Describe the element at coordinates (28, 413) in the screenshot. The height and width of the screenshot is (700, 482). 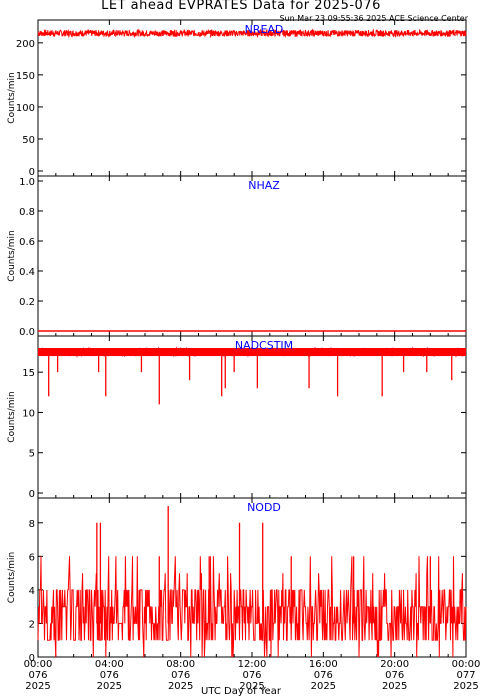
I see `y-tick-label: 10` at that location.